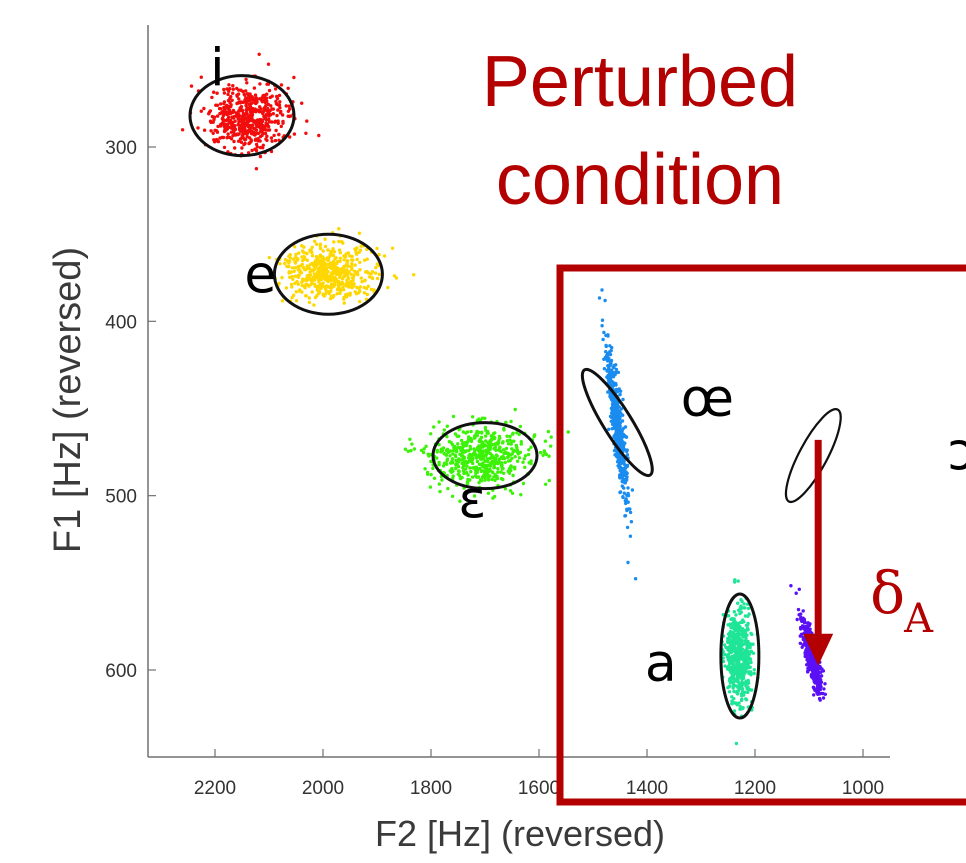 This screenshot has width=966, height=863. What do you see at coordinates (121, 322) in the screenshot?
I see `y-tick-label: 400` at bounding box center [121, 322].